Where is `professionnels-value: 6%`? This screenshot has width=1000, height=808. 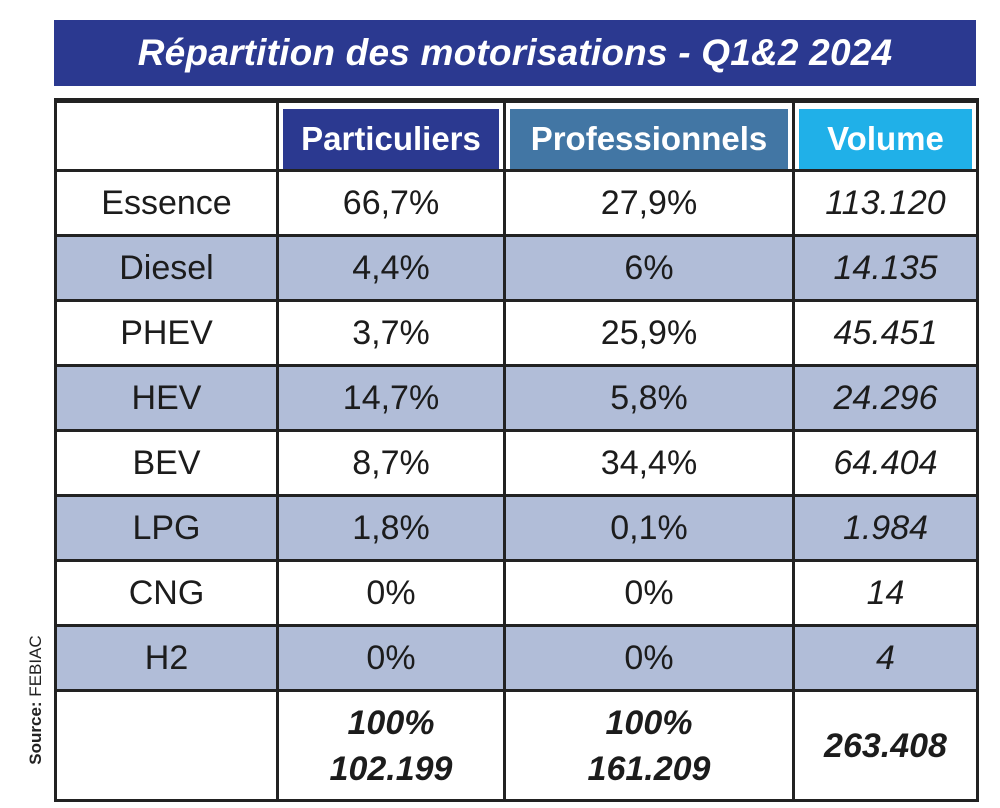 professionnels-value: 6% is located at coordinates (649, 268).